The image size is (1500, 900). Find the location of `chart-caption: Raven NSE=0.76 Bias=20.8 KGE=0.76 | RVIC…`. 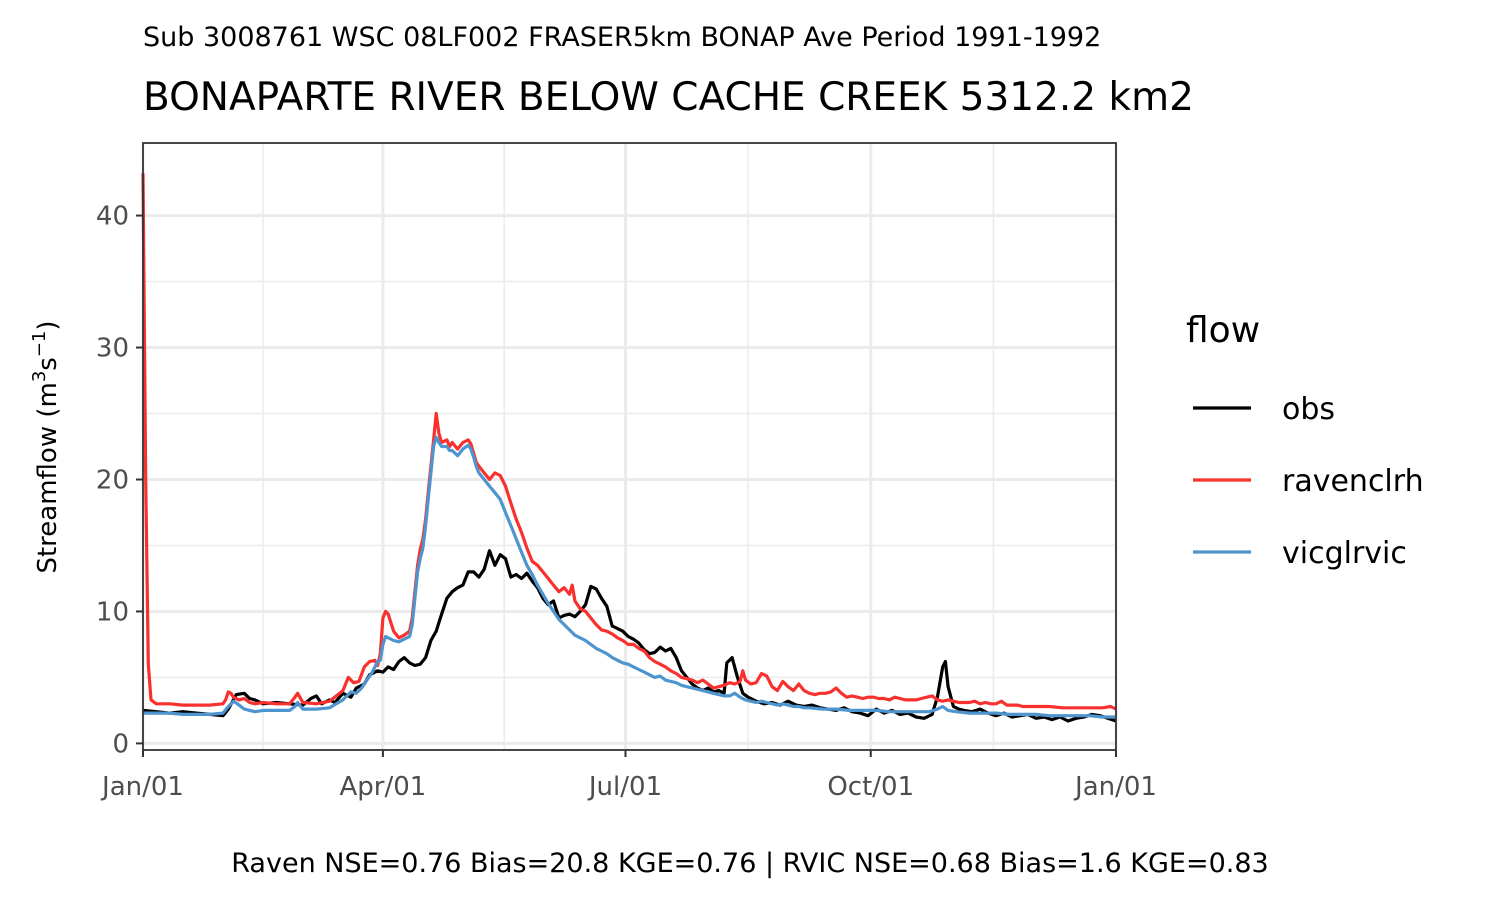

chart-caption: Raven NSE=0.76 Bias=20.8 KGE=0.76 | RVIC… is located at coordinates (749, 863).